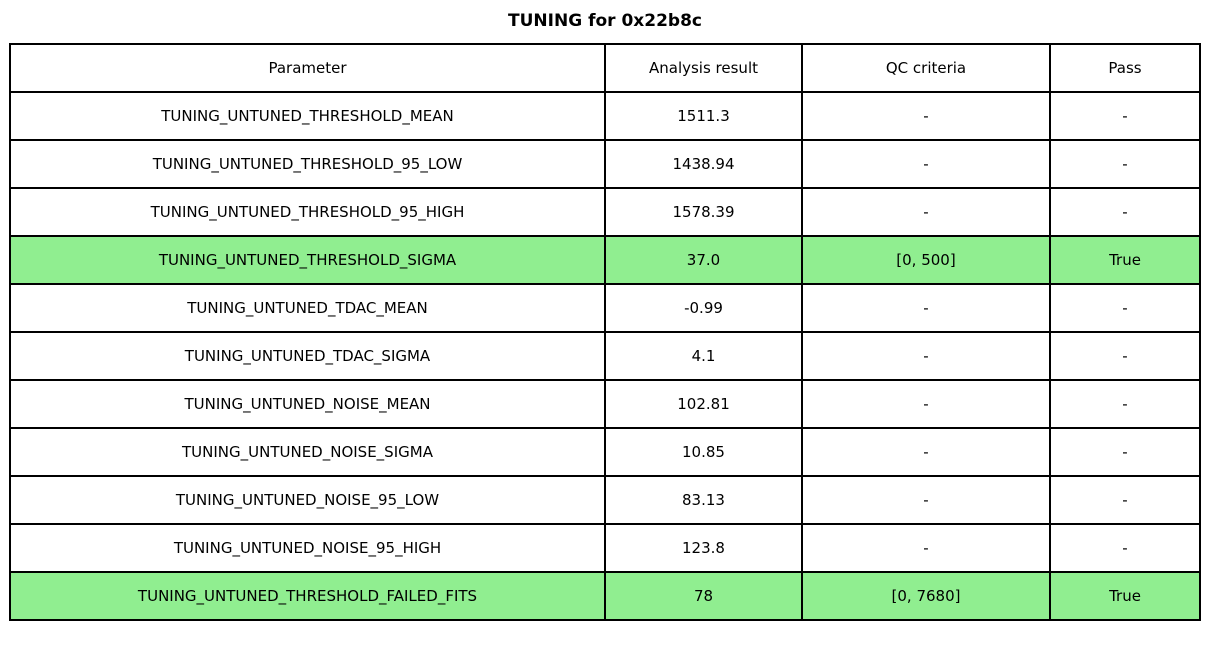 The image size is (1210, 655). Describe the element at coordinates (307, 596) in the screenshot. I see `cell-parameter: TUNING_UNTUNED_THRESHOLD_FAILED_FITS` at that location.